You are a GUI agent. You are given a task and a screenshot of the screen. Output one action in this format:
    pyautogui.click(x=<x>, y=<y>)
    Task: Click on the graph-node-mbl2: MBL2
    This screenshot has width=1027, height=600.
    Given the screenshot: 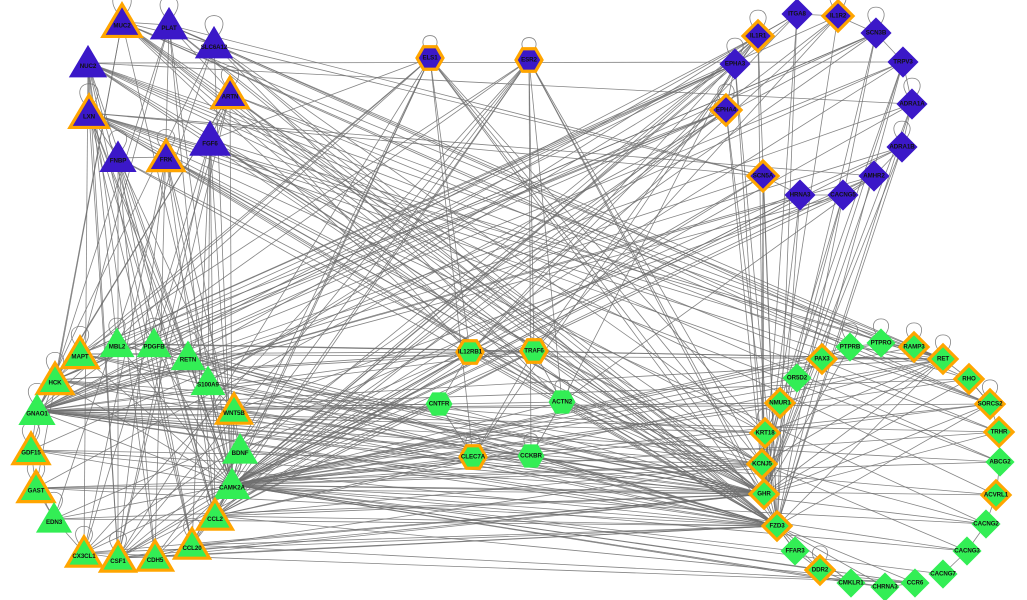 What is the action you would take?
    pyautogui.click(x=117, y=344)
    